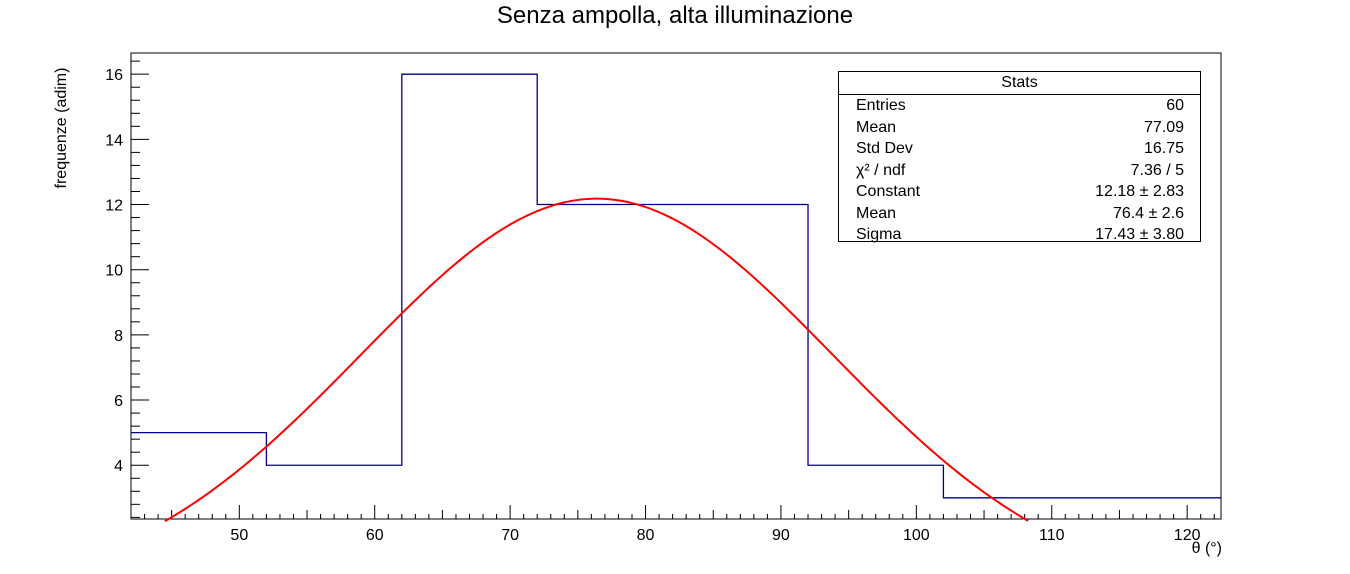 This screenshot has width=1350, height=574. What do you see at coordinates (916, 535) in the screenshot?
I see `x-tick-label: 100` at bounding box center [916, 535].